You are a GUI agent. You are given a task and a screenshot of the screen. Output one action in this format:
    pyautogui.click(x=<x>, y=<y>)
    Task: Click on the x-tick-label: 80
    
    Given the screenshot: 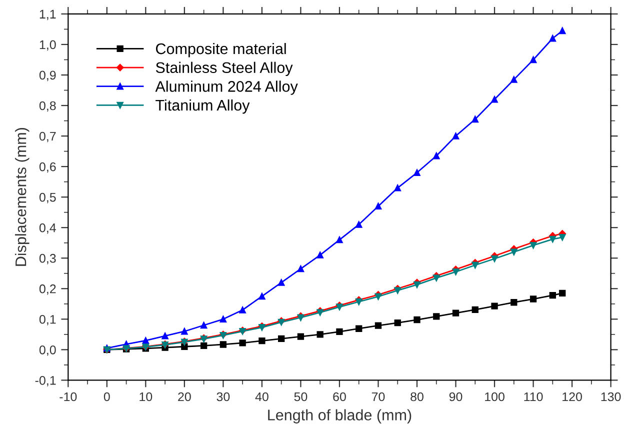 What is the action you would take?
    pyautogui.click(x=417, y=397)
    